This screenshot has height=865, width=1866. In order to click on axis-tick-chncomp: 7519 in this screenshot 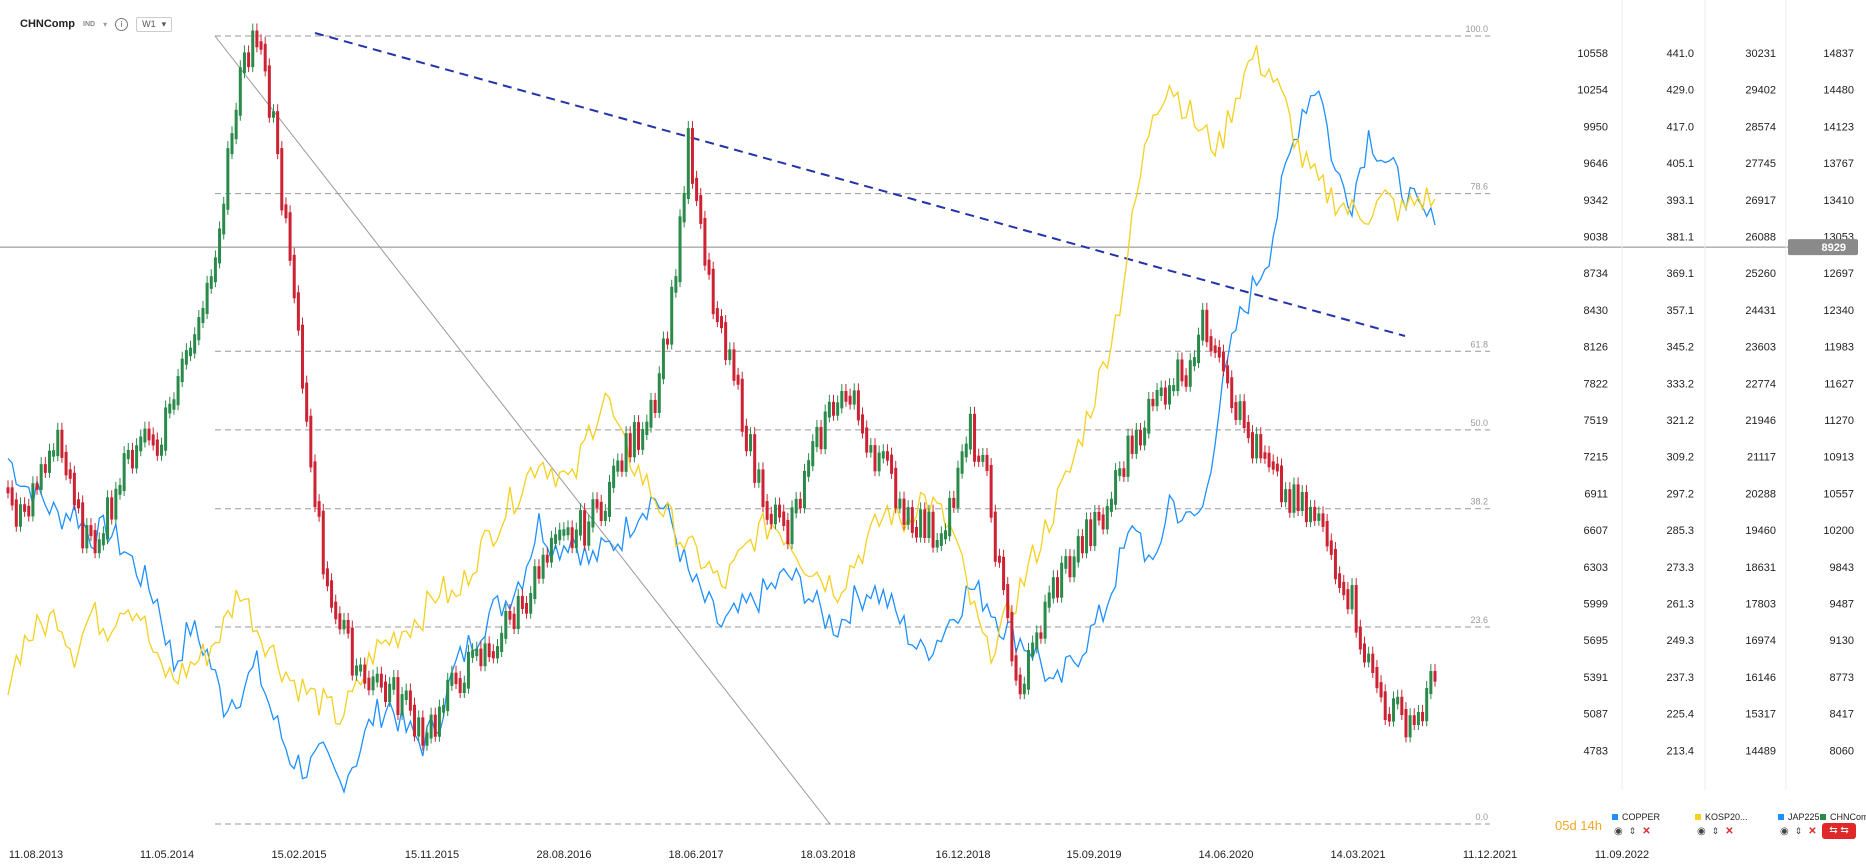, I will do `click(1596, 421)`.